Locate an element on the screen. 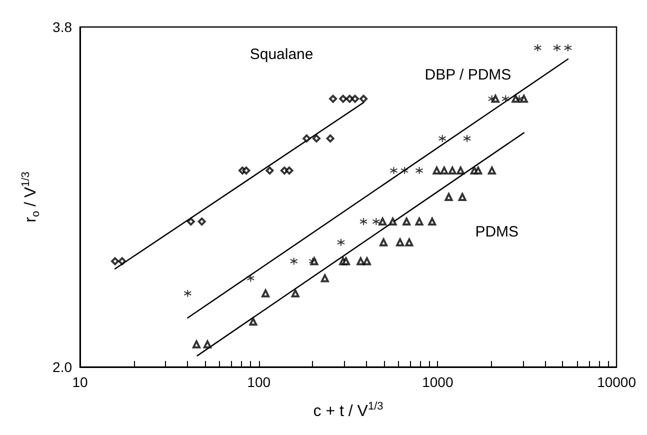  series-label: PDMS is located at coordinates (497, 231).